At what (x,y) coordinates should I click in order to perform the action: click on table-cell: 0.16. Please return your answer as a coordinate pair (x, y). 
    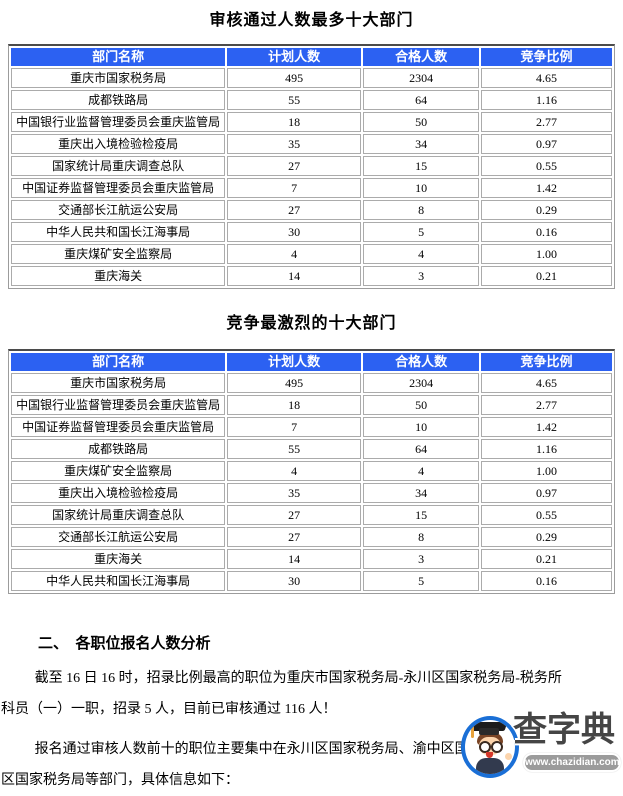
    Looking at the image, I should click on (546, 581).